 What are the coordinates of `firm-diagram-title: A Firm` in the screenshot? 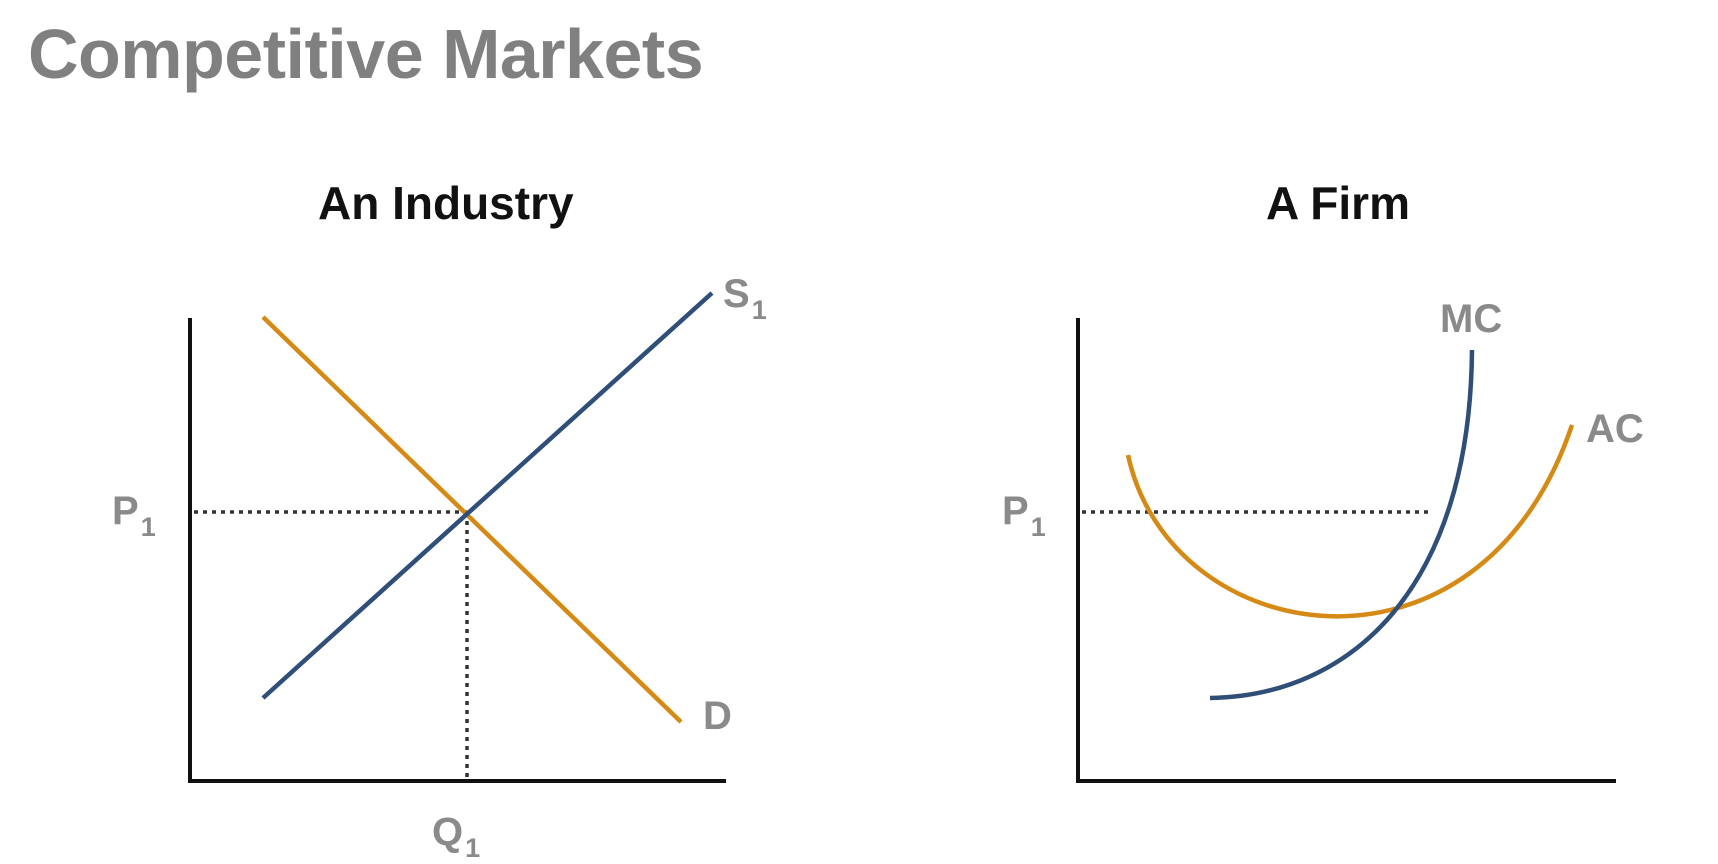 It's located at (1338, 203).